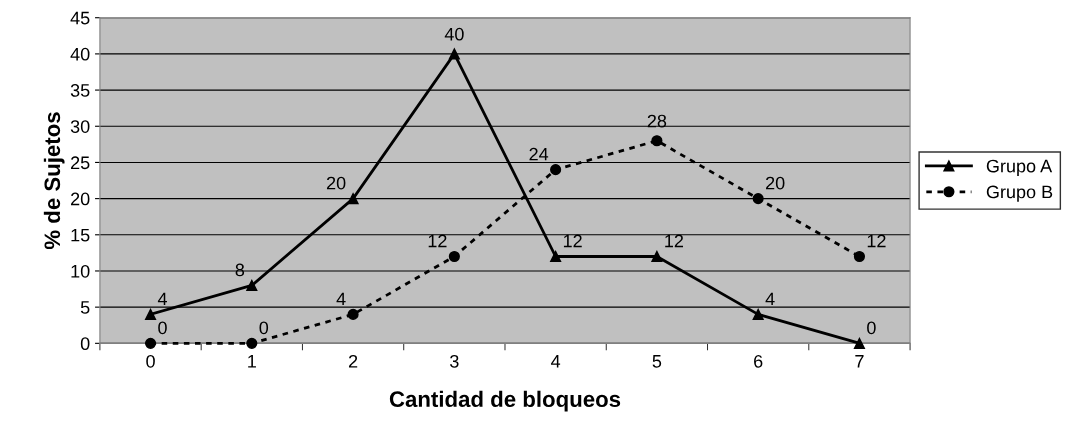  I want to click on legend-label: Grupo A, so click(1019, 168).